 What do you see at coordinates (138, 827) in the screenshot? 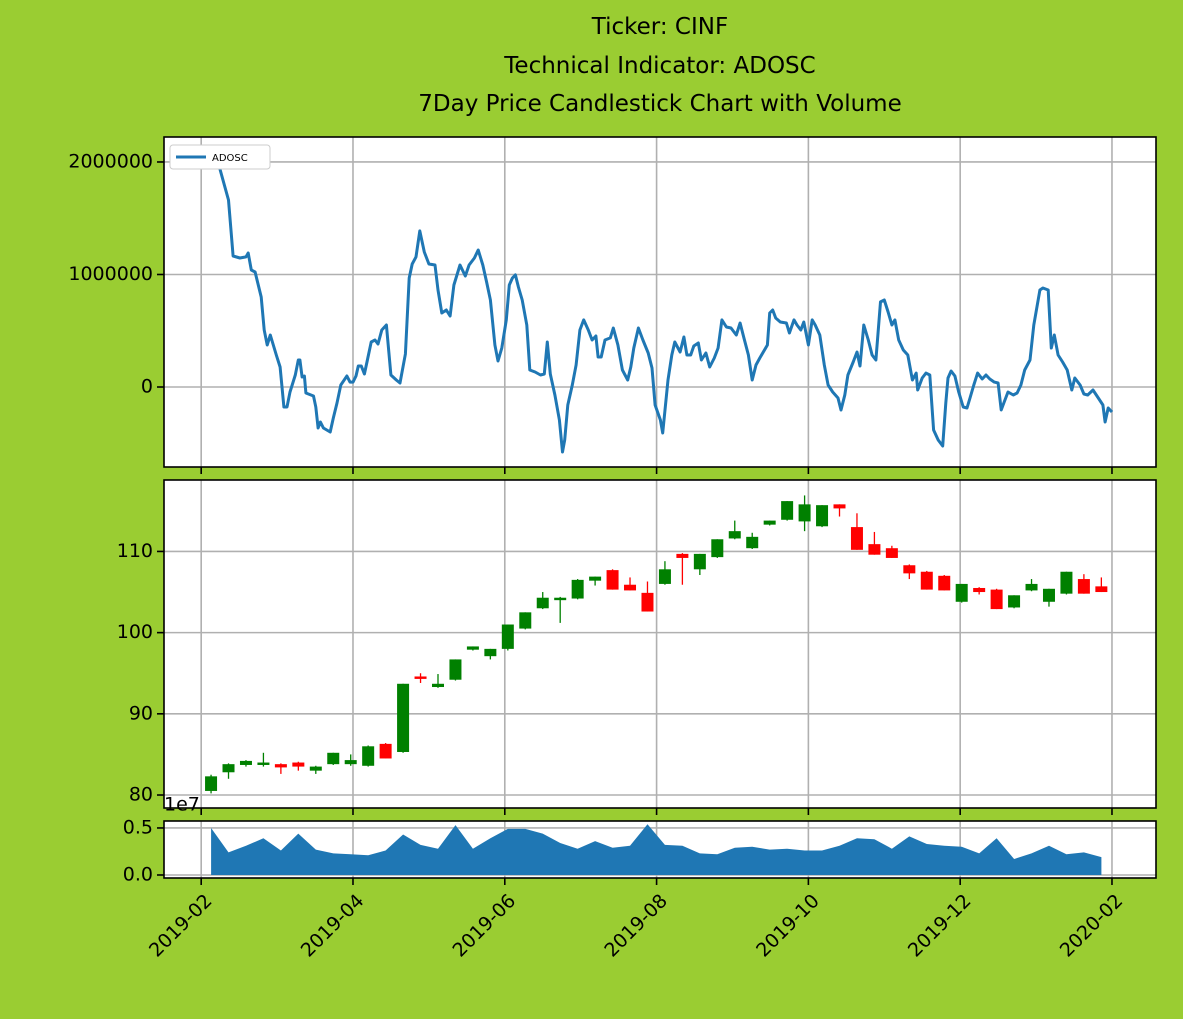
I see `y-tick-label: 0.5` at bounding box center [138, 827].